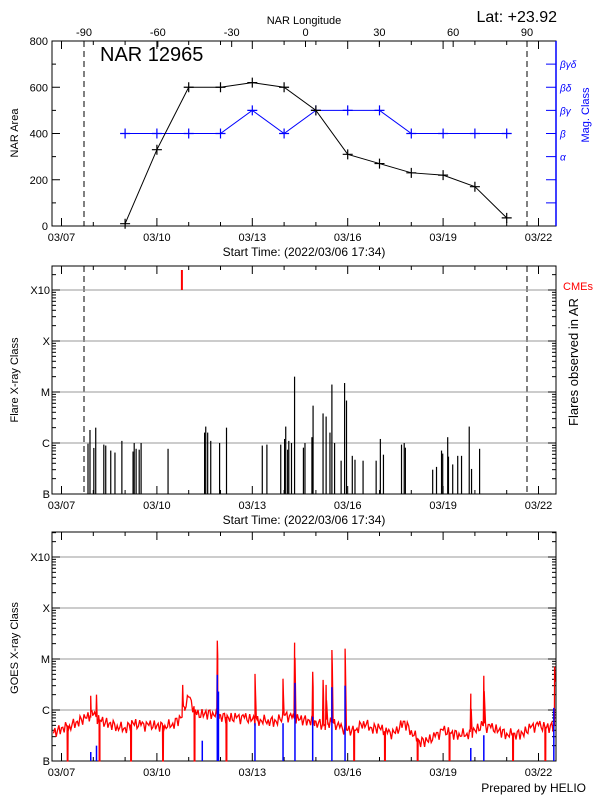 This screenshot has height=800, width=600. I want to click on goes-long-channel-line, so click(304, 701).